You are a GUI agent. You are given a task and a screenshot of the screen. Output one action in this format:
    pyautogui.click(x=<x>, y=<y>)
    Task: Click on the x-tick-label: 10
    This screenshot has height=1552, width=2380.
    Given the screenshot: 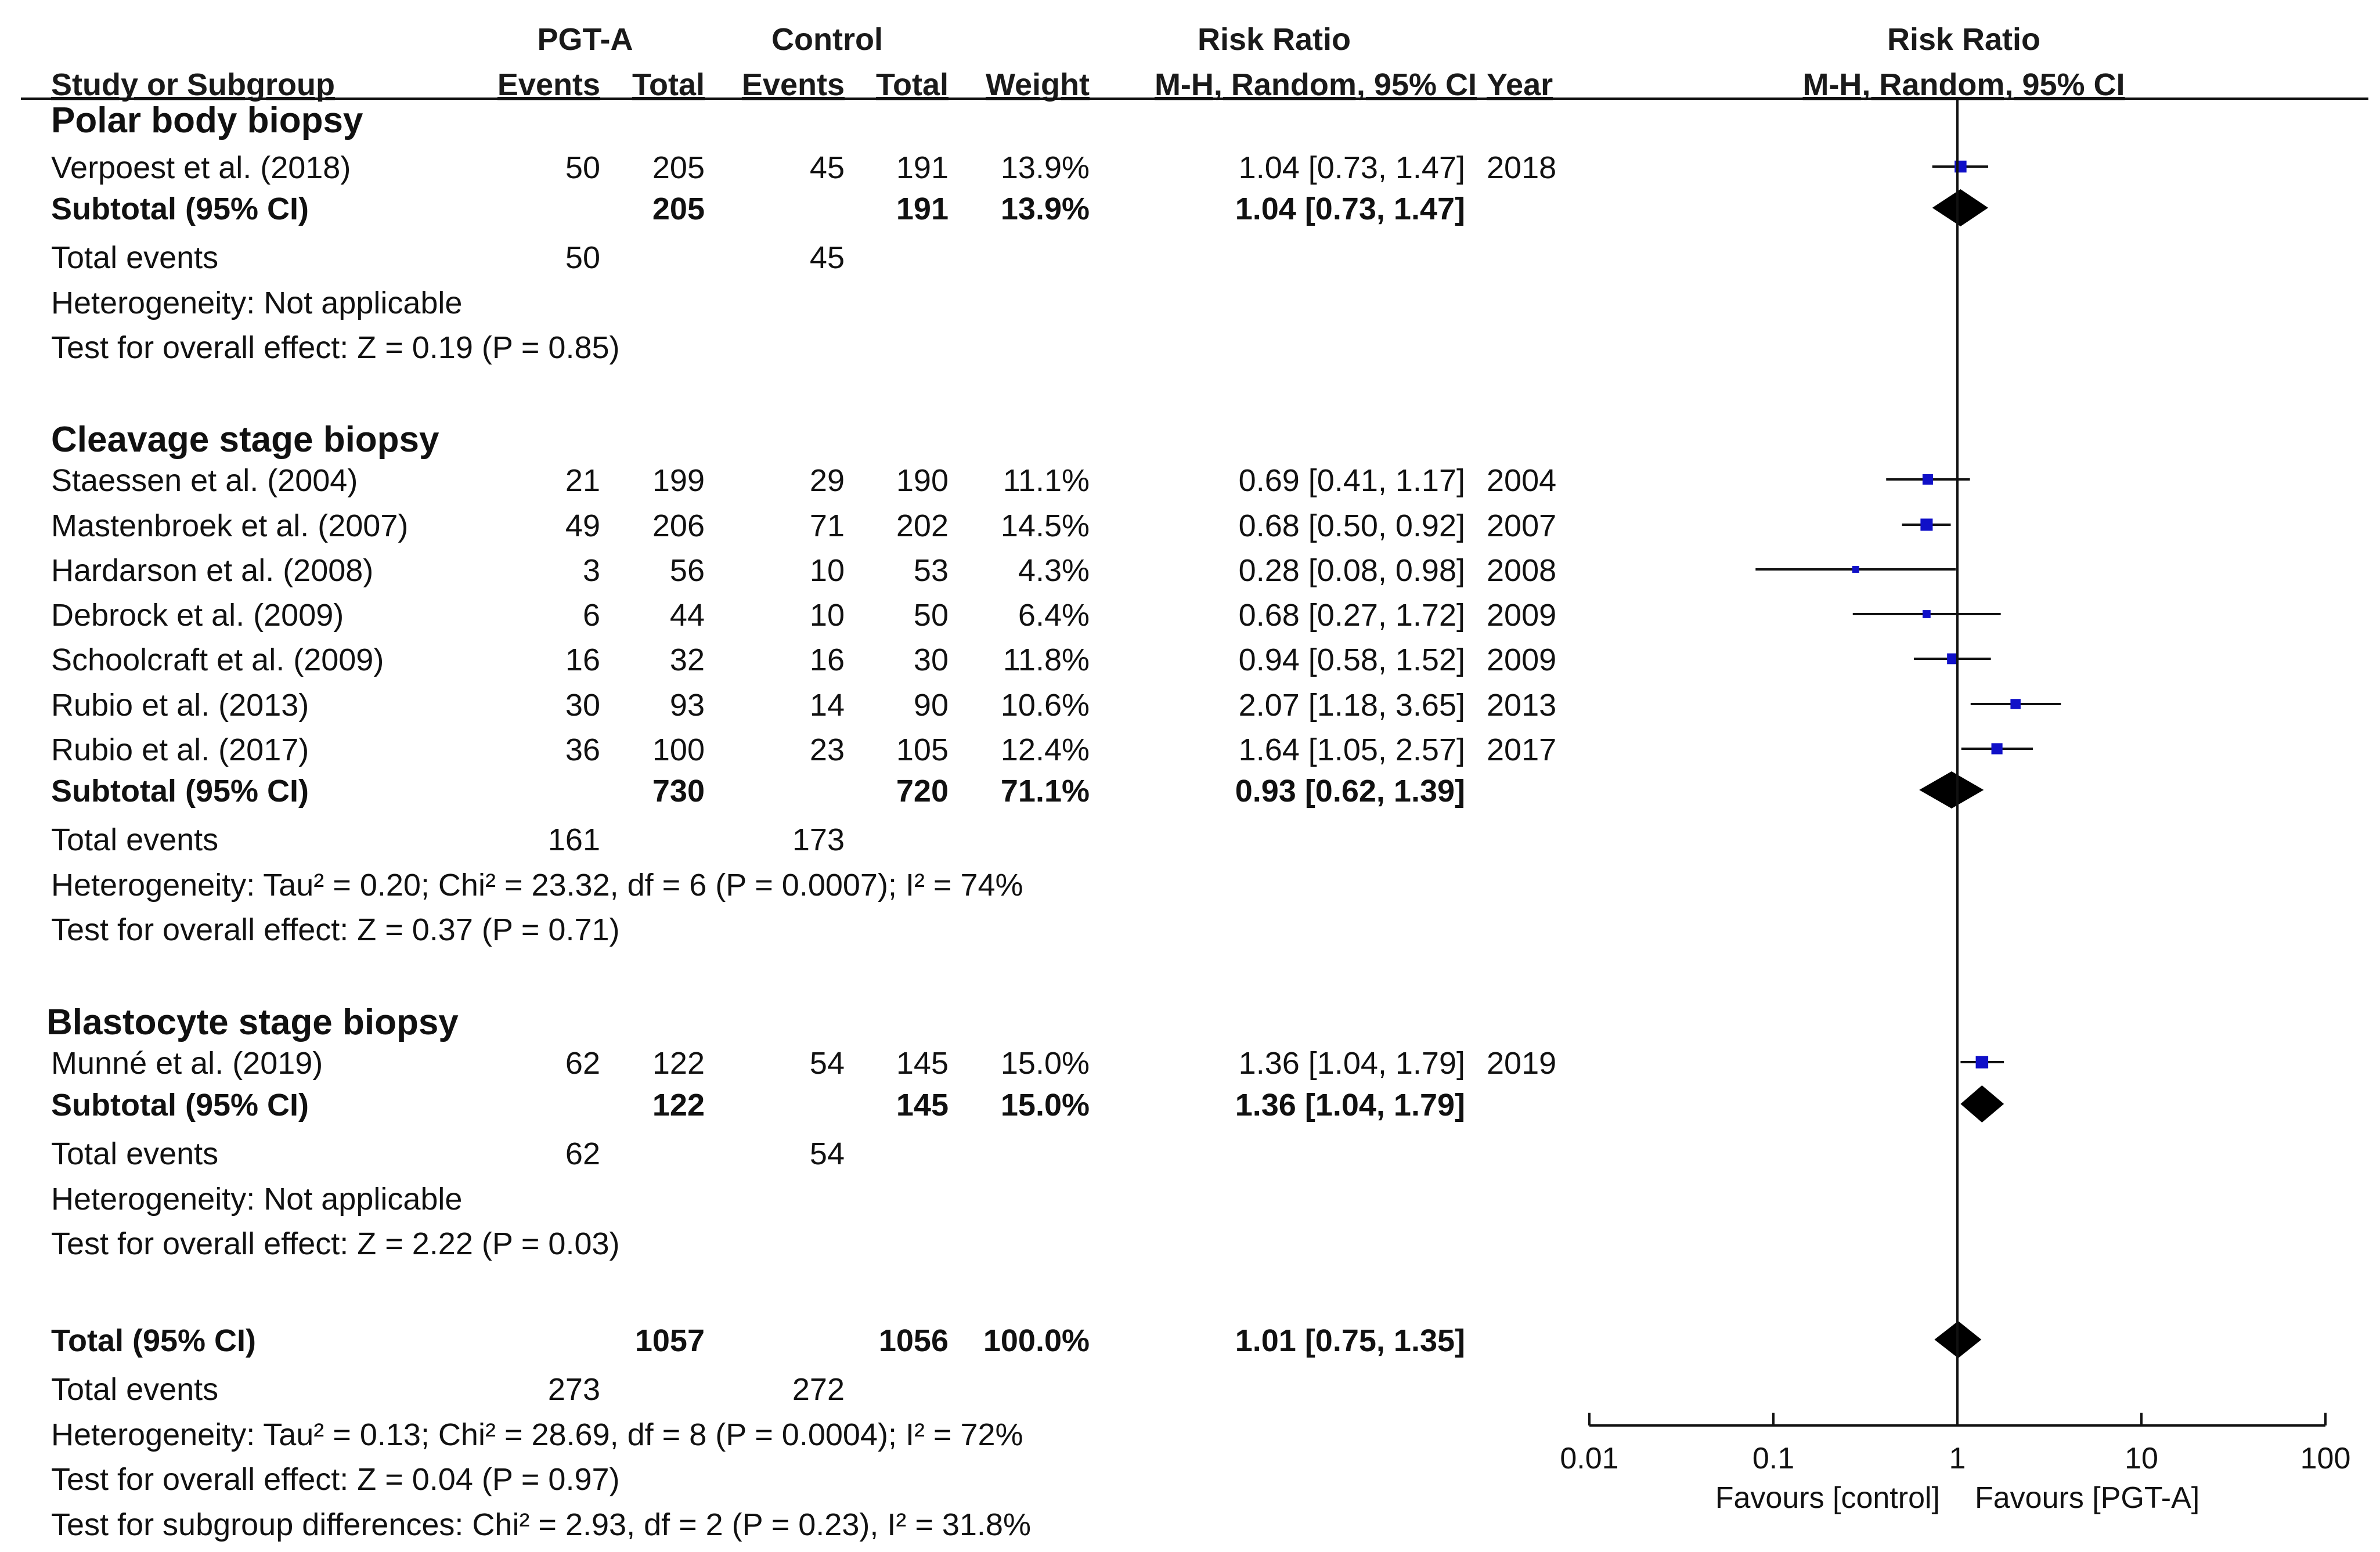 What is the action you would take?
    pyautogui.click(x=2141, y=1459)
    